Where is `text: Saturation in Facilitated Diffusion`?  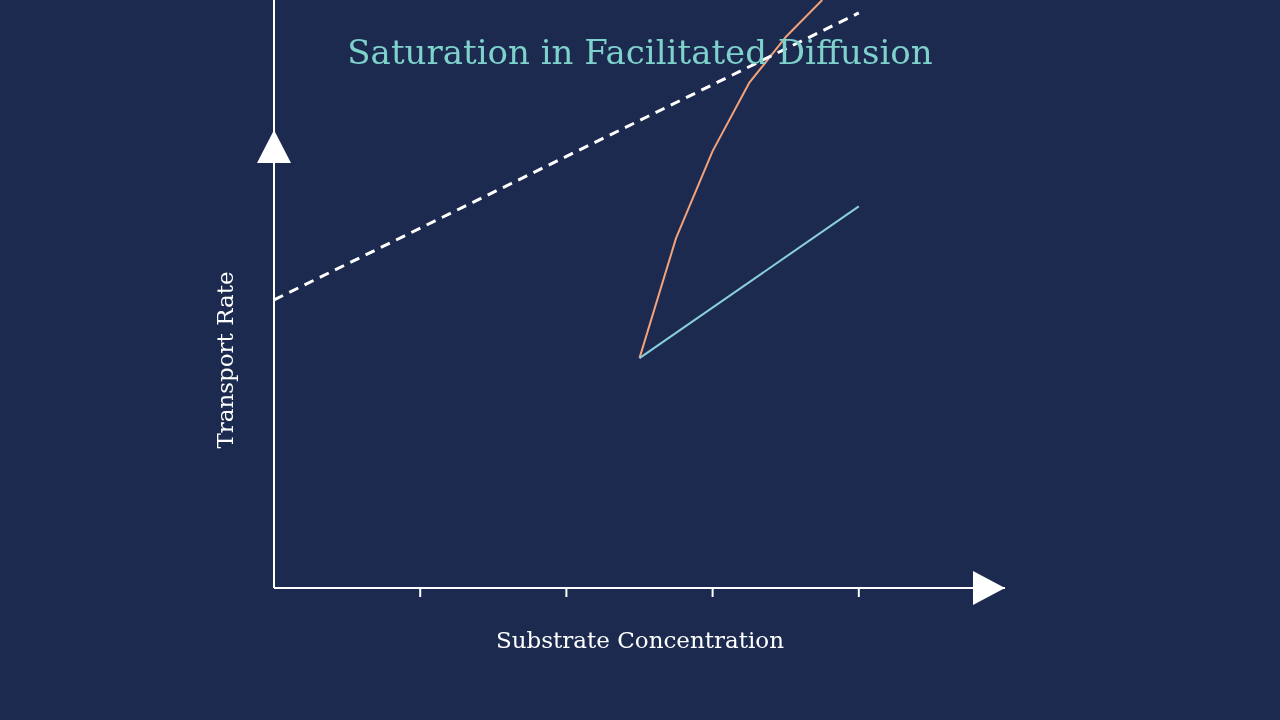 text: Saturation in Facilitated Diffusion is located at coordinates (640, 52).